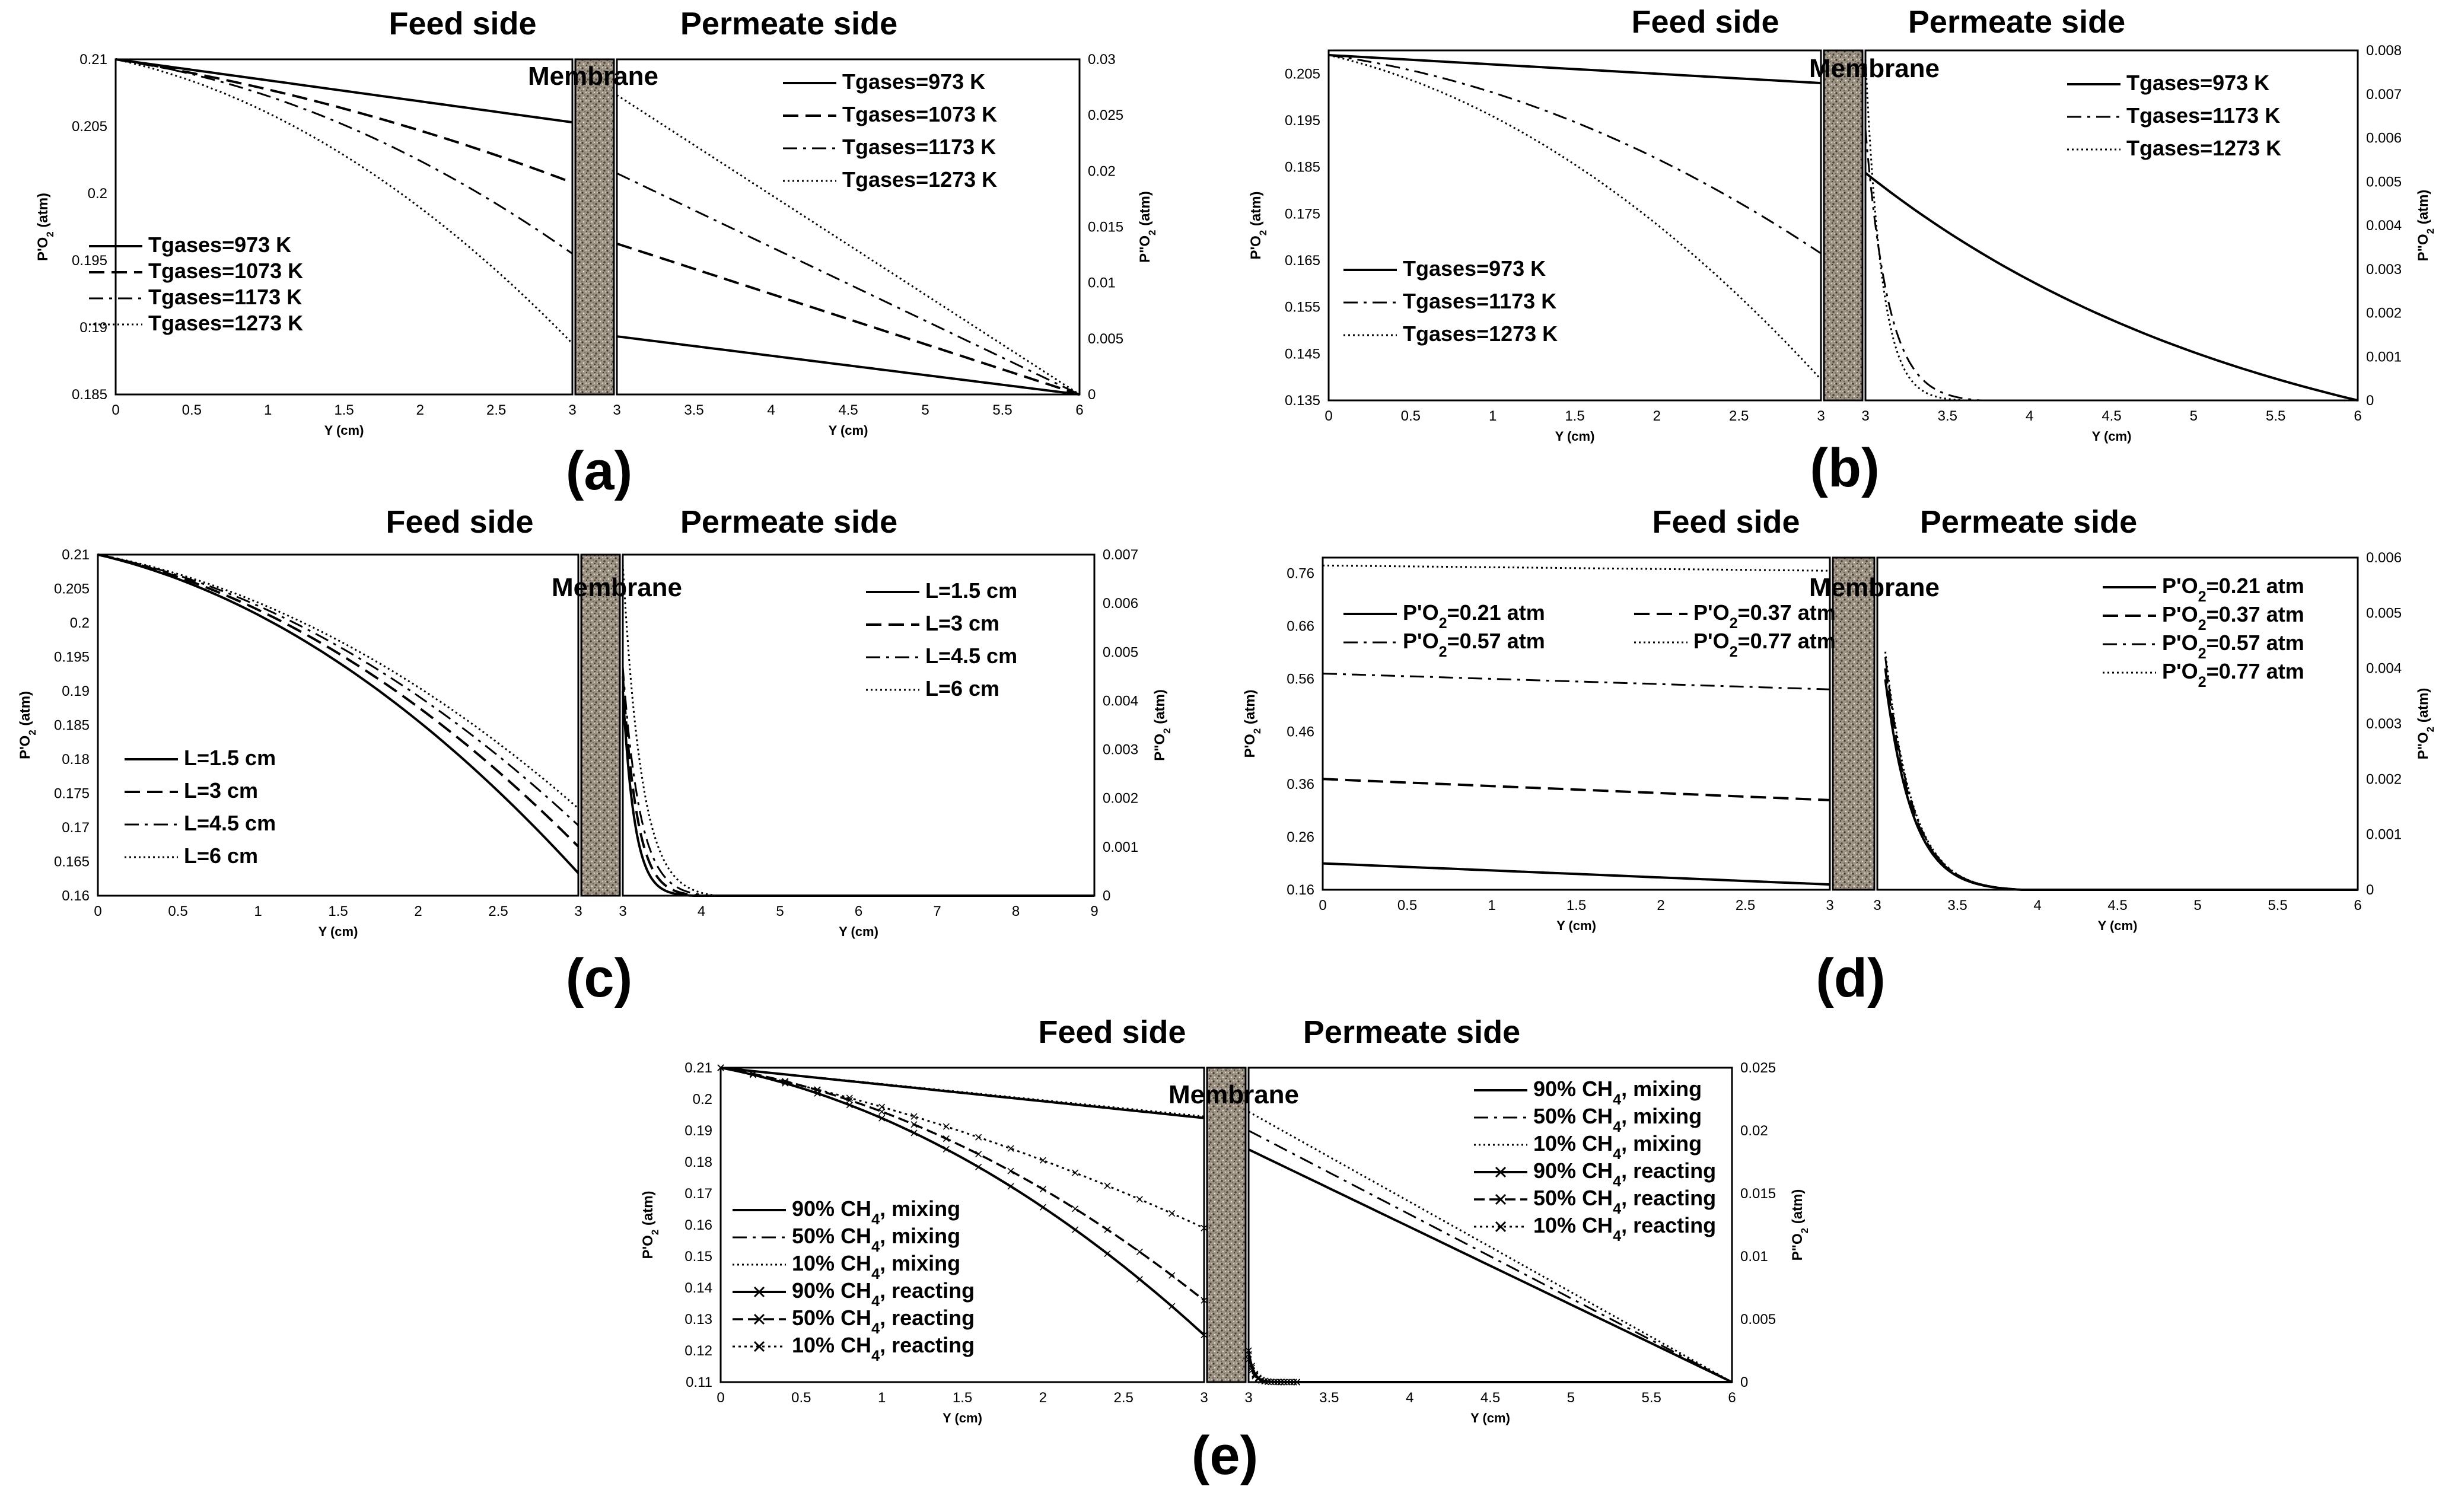  What do you see at coordinates (76, 760) in the screenshot?
I see `feed-ytick-label: 0.18` at bounding box center [76, 760].